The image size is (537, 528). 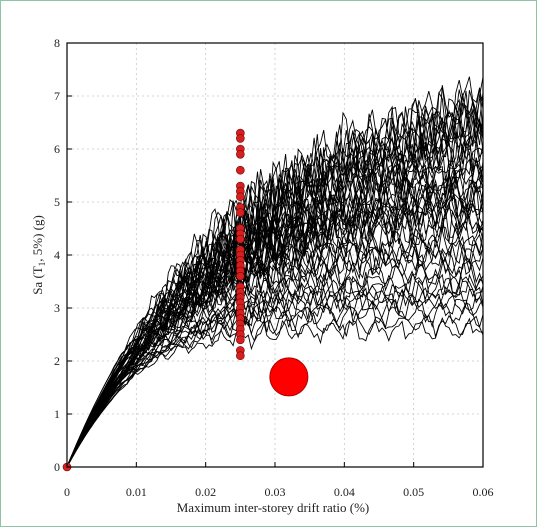 What do you see at coordinates (205, 492) in the screenshot?
I see `x-tick-label: 0.02` at bounding box center [205, 492].